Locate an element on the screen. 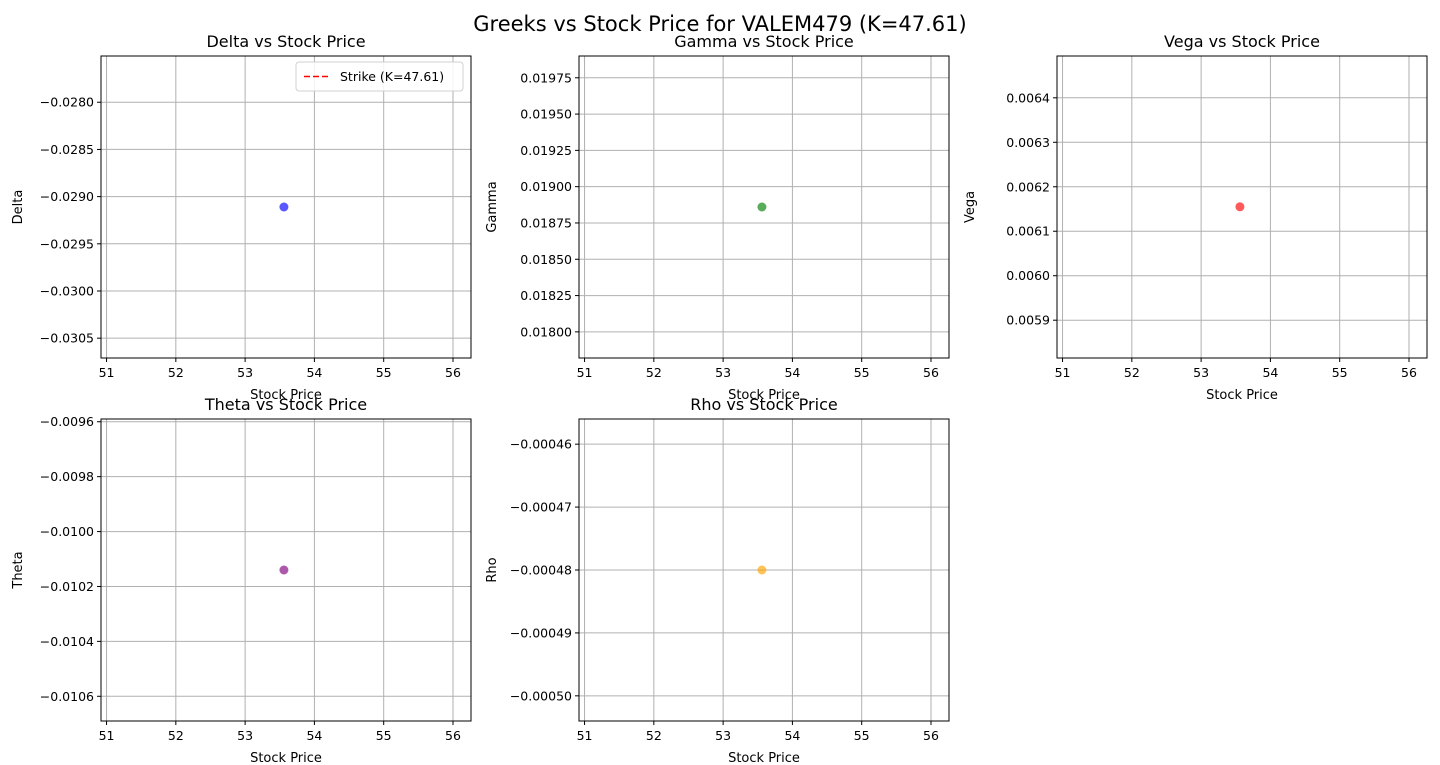  gamma-x-tick-label: 54 is located at coordinates (792, 372).